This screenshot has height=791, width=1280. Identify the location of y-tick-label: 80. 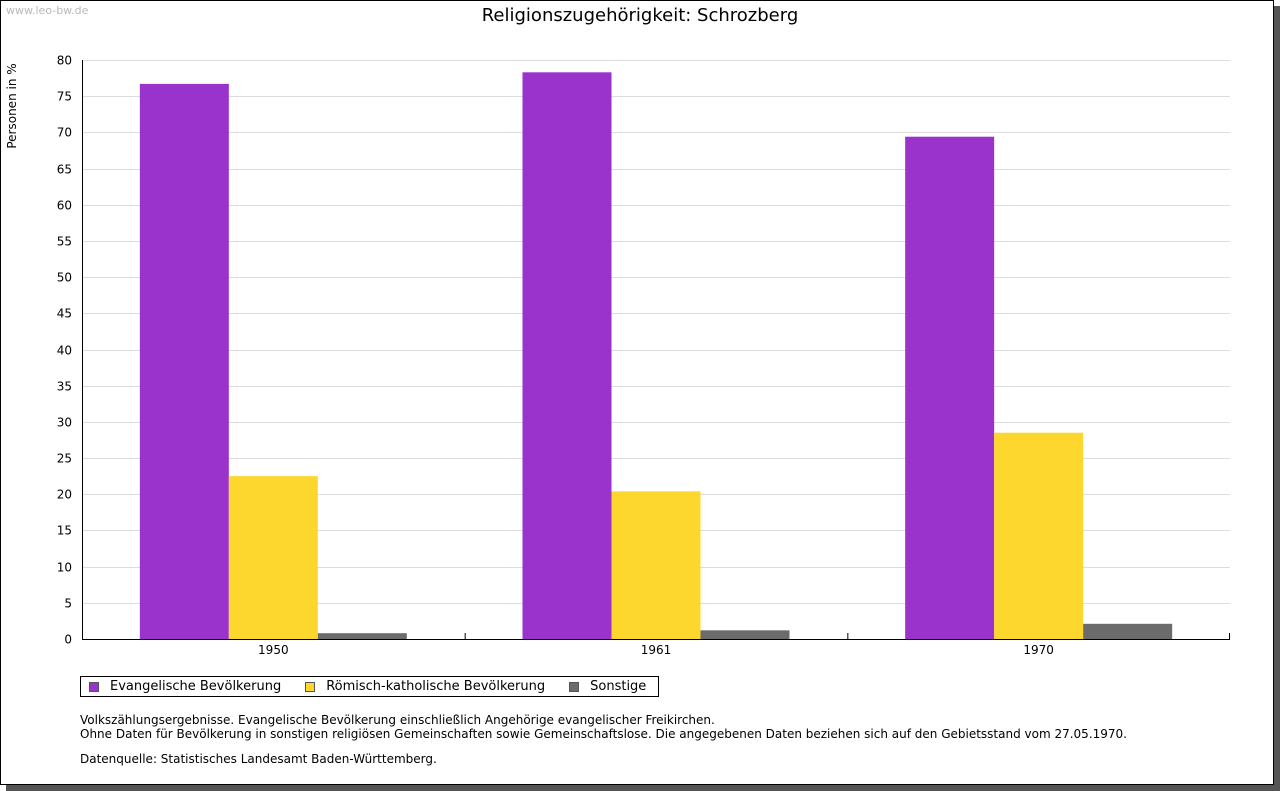
(64, 61).